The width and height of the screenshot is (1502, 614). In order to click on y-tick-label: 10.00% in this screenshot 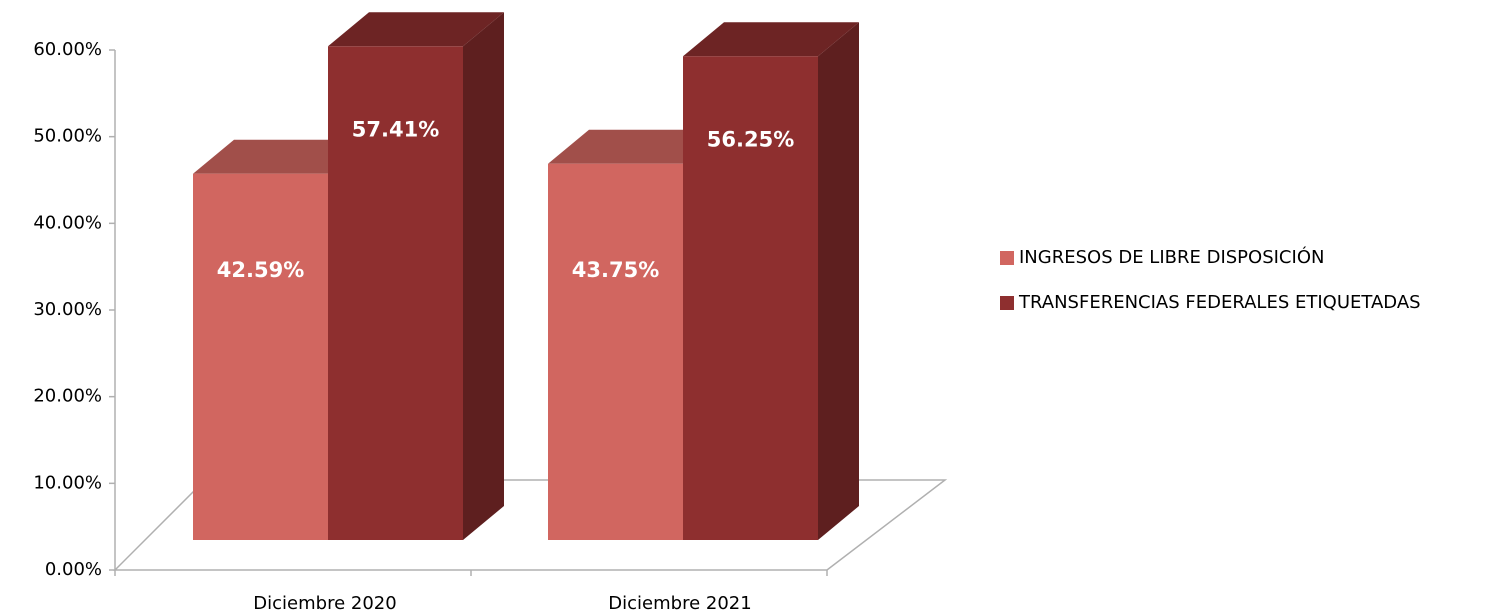, I will do `click(67, 482)`.